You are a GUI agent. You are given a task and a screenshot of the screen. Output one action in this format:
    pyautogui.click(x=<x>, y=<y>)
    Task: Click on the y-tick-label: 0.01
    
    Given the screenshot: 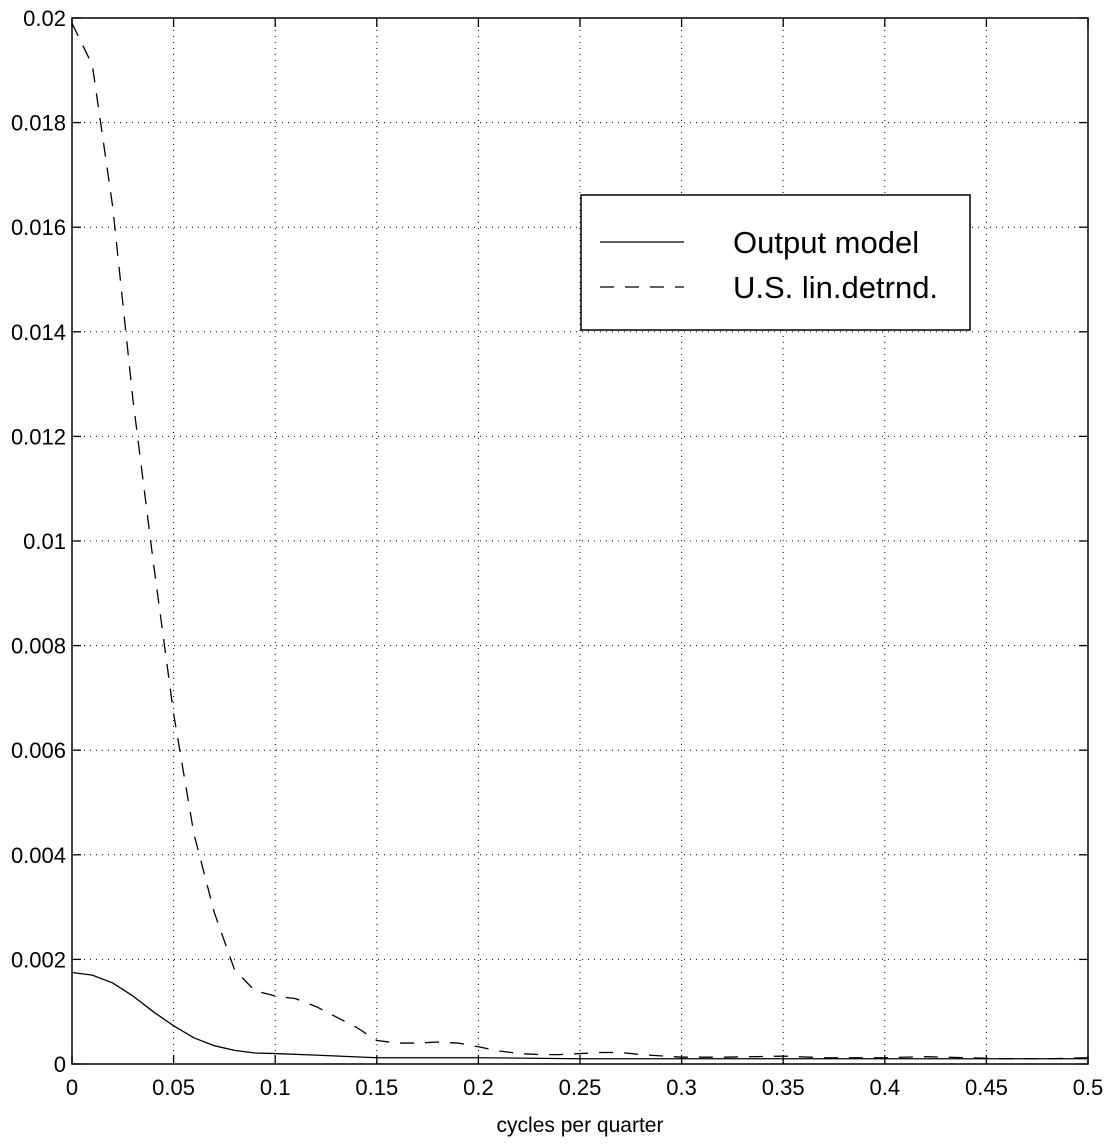 What is the action you would take?
    pyautogui.click(x=44, y=541)
    